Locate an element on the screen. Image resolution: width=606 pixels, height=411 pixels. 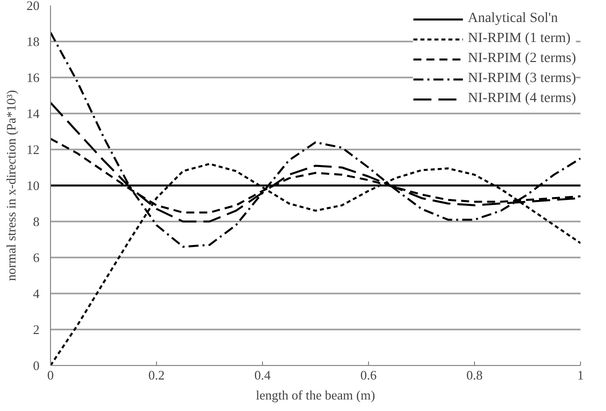
y-tick-label: 2 is located at coordinates (36, 329).